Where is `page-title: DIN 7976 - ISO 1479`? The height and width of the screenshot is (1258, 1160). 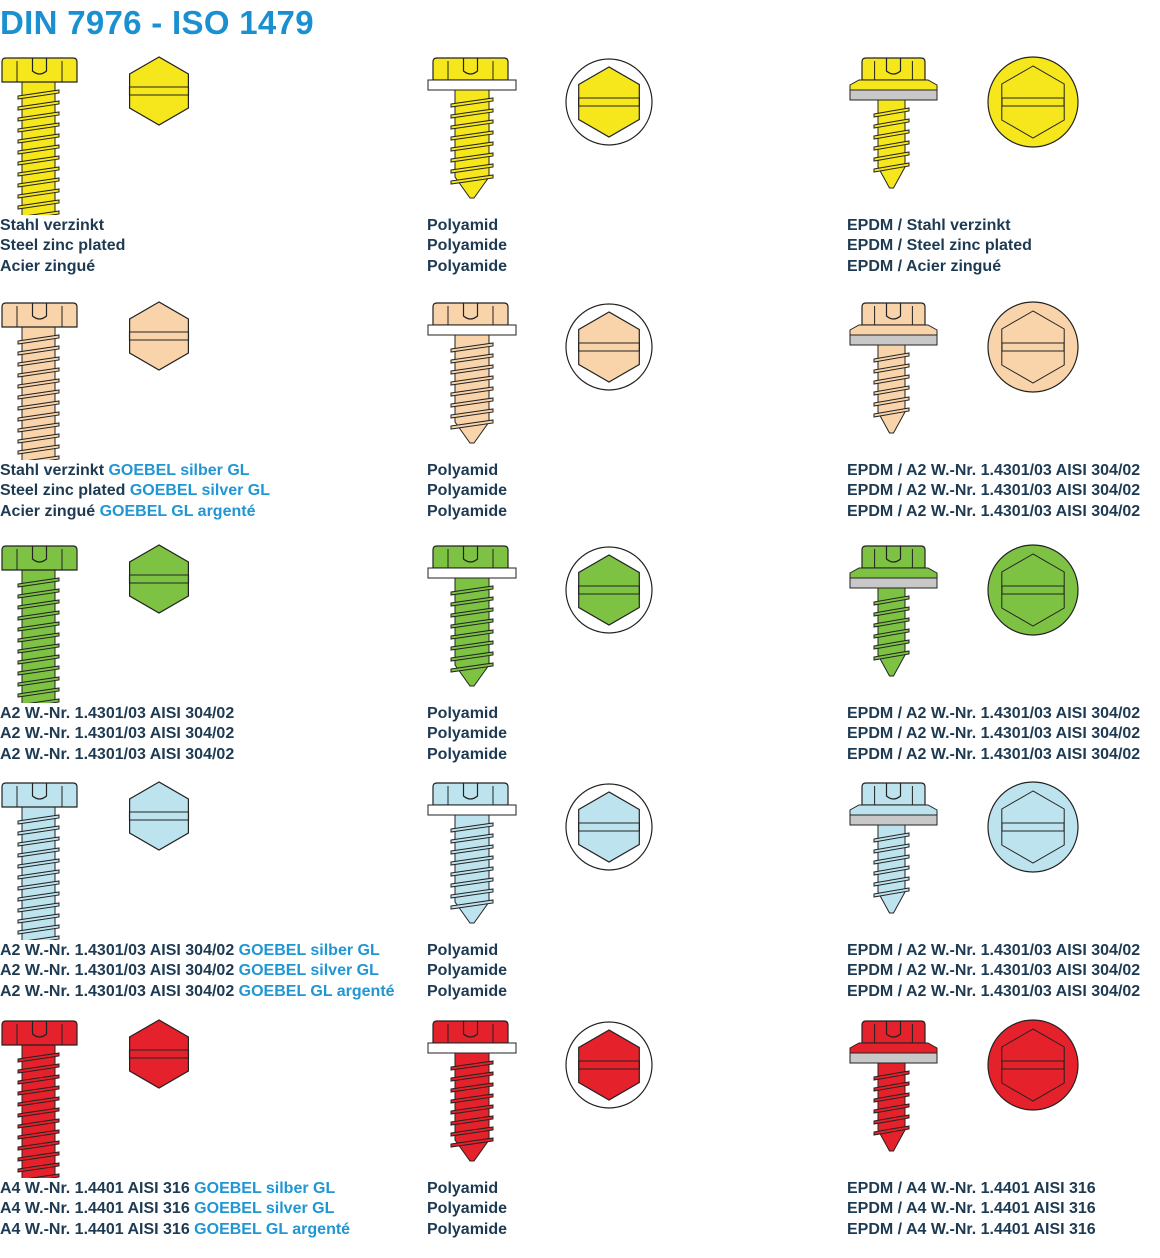
page-title: DIN 7976 - ISO 1479 is located at coordinates (157, 22).